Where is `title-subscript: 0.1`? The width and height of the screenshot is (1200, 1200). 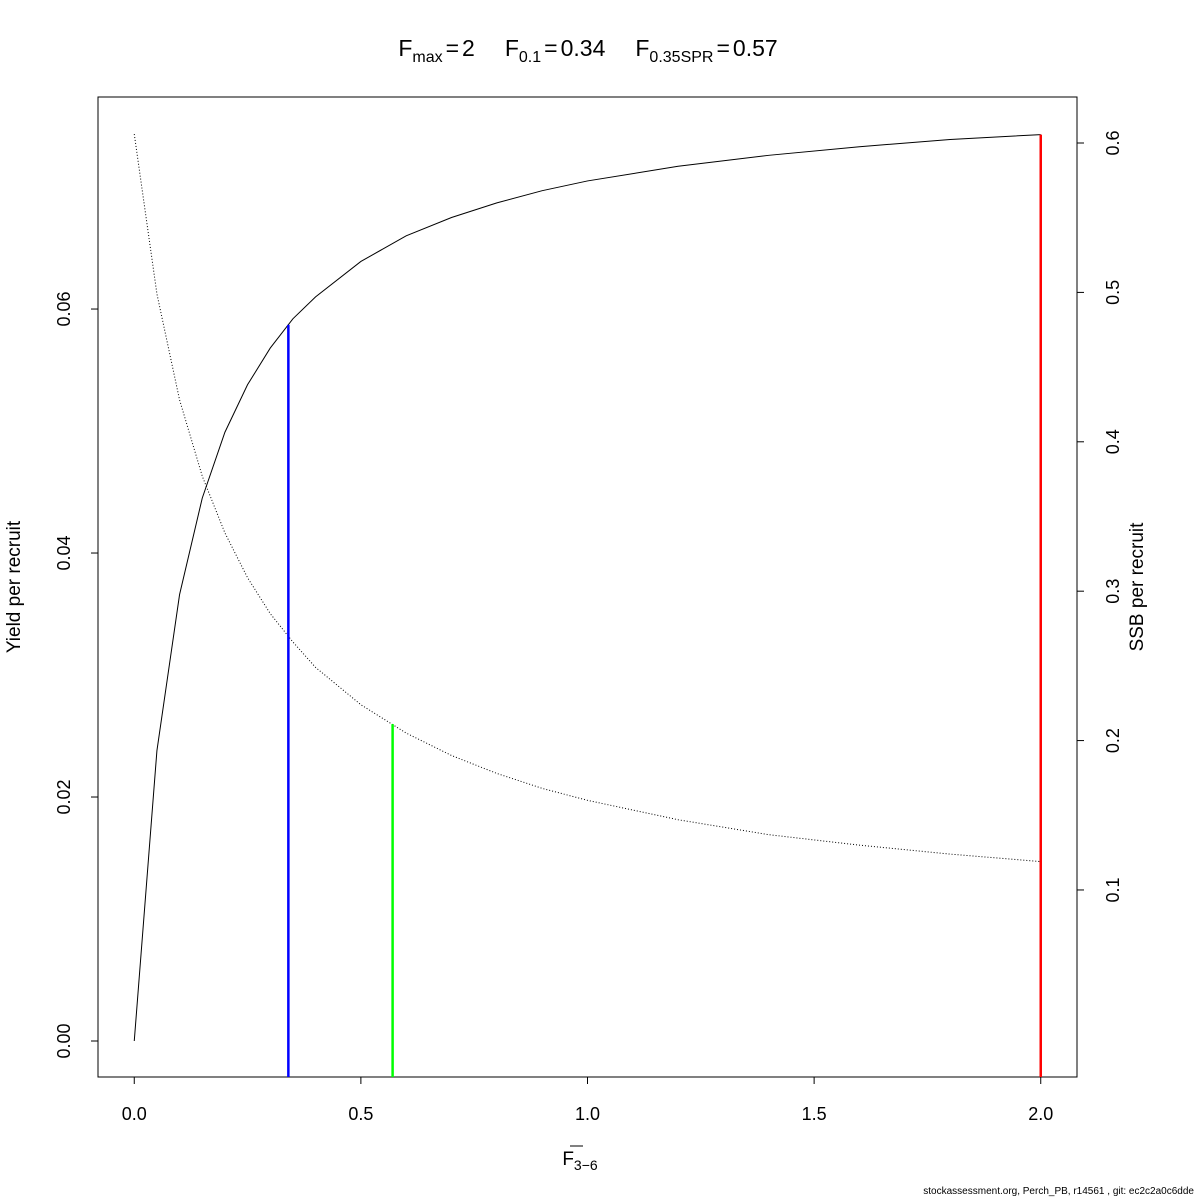
title-subscript: 0.1 is located at coordinates (530, 57).